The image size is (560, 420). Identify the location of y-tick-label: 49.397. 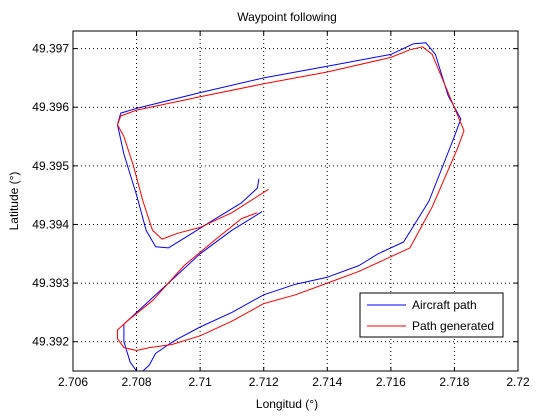
(50, 49).